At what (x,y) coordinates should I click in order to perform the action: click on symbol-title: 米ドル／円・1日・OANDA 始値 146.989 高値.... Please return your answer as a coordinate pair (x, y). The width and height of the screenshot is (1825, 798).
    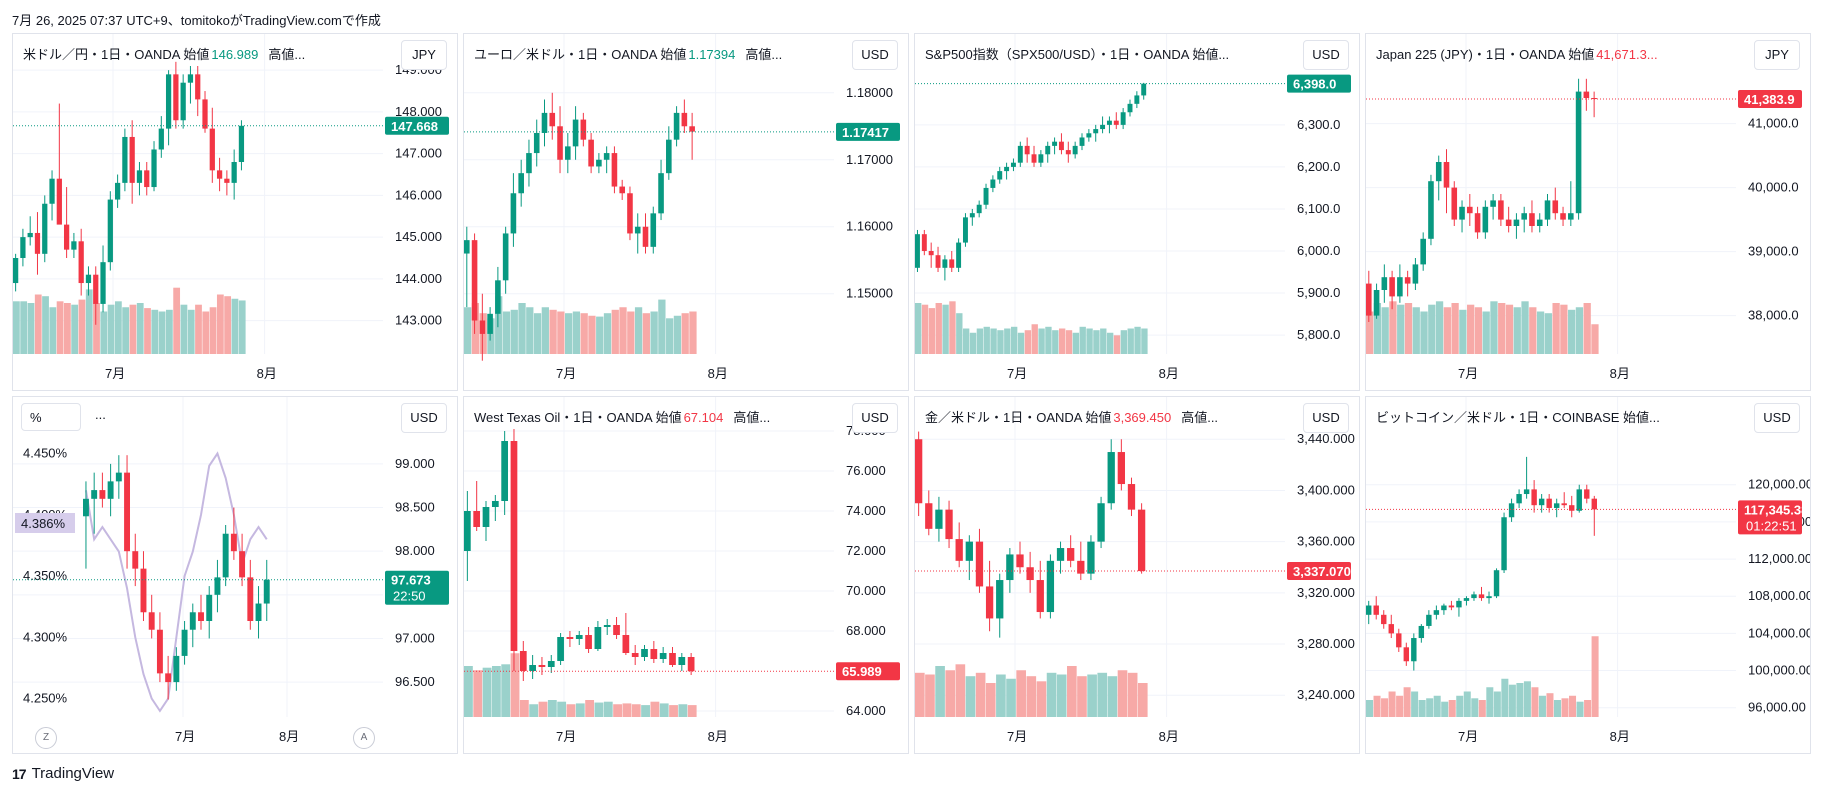
    Looking at the image, I should click on (164, 53).